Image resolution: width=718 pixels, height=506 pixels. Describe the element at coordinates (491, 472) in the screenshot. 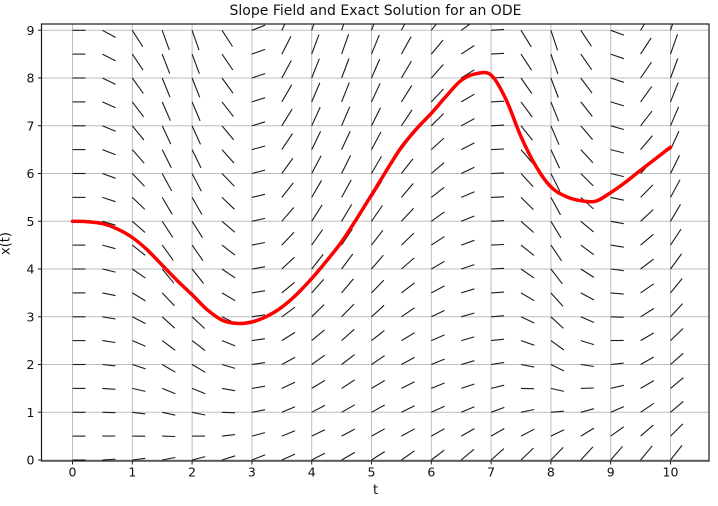

I see `x-tick-label: 7` at that location.